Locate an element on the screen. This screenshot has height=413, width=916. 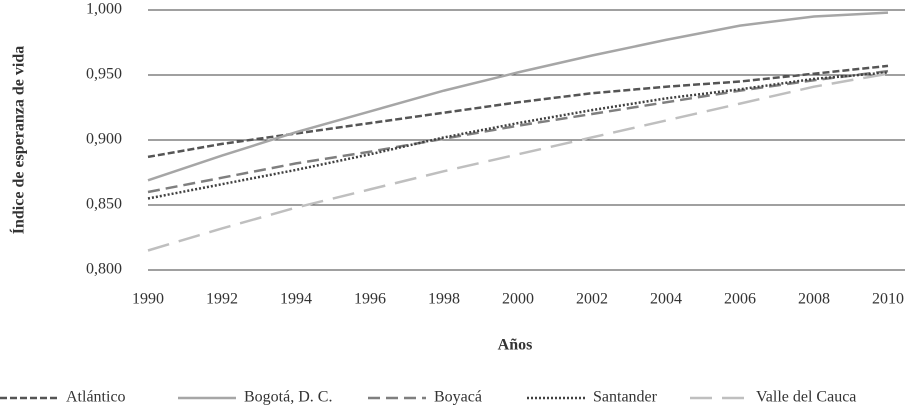
x-tick-label: 1990 is located at coordinates (148, 299).